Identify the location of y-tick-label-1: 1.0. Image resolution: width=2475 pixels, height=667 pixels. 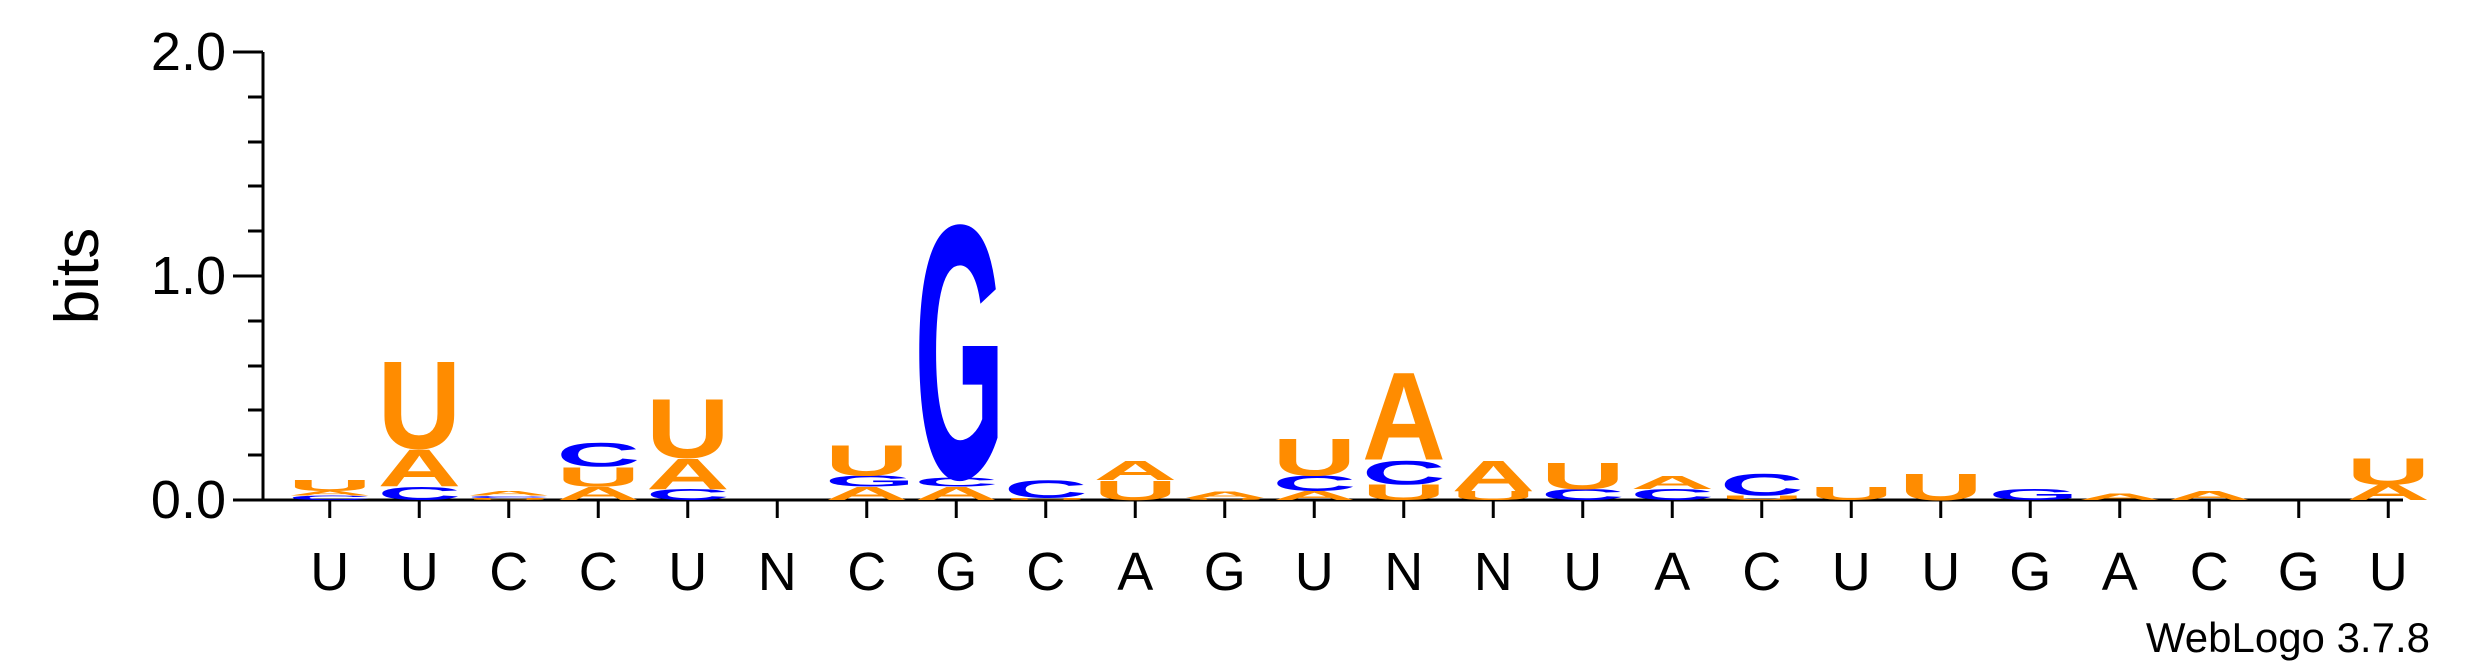
(188, 276).